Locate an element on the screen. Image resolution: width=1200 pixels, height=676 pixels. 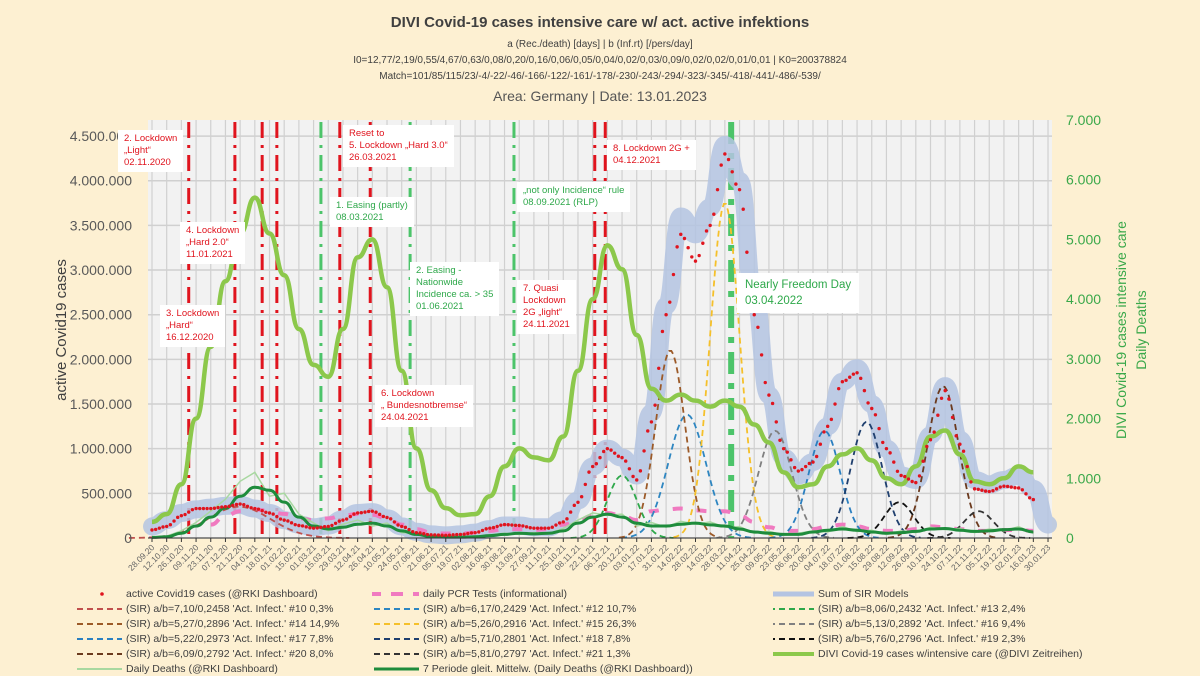
annotation-line: Incidence ca. > 35 is located at coordinates (455, 294).